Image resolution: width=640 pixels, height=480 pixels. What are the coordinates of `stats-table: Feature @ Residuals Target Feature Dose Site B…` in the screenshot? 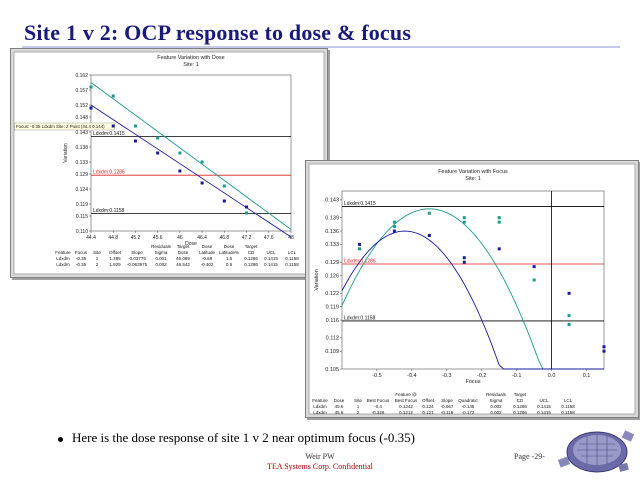 It's located at (443, 403).